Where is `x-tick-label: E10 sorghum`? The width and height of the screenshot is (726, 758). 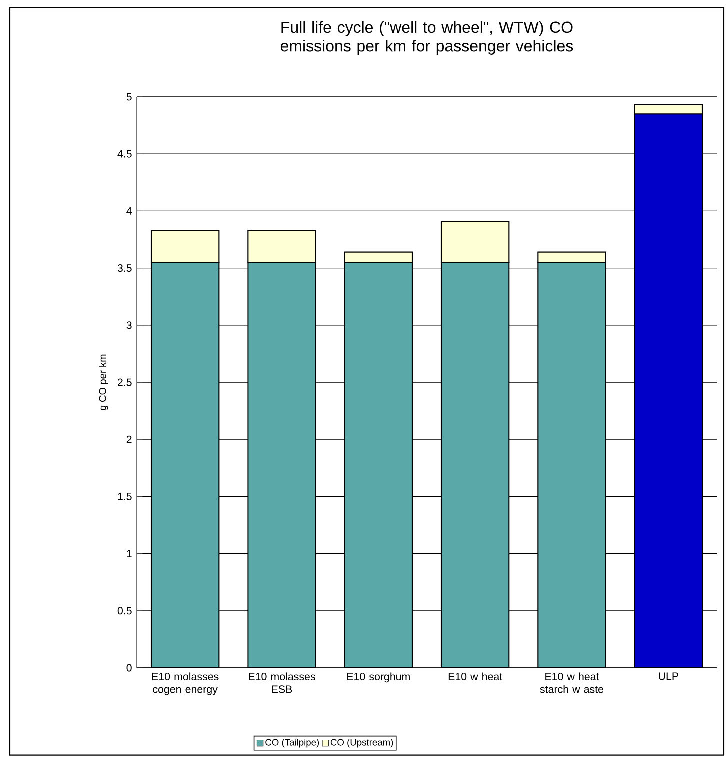 x-tick-label: E10 sorghum is located at coordinates (379, 677).